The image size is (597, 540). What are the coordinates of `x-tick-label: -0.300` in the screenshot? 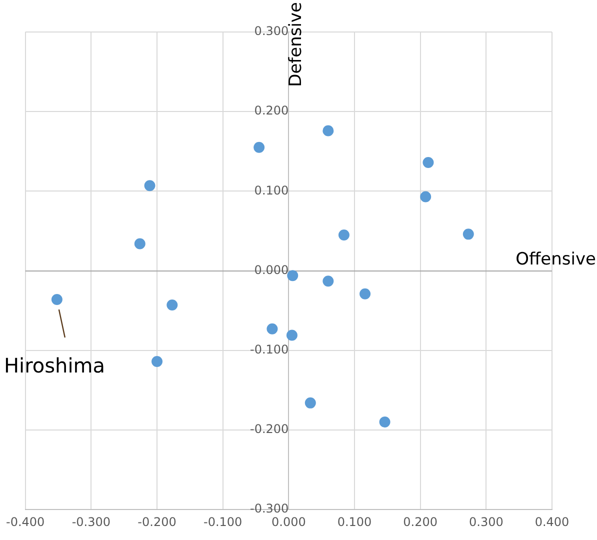 It's located at (91, 521).